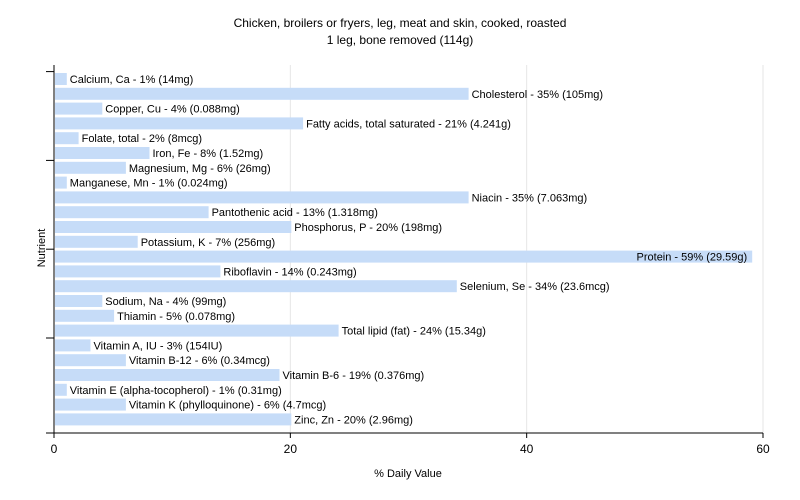  Describe the element at coordinates (142, 139) in the screenshot. I see `bar-label: Folate, total - 2% (8mcg)` at that location.